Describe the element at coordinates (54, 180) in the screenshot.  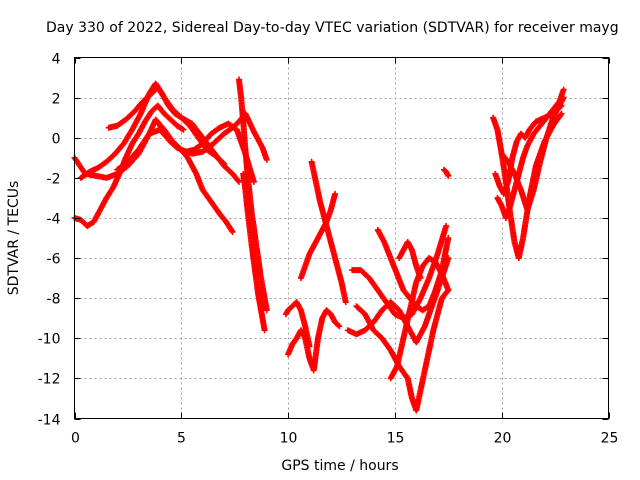
I see `y-tick-label: -2` at that location.